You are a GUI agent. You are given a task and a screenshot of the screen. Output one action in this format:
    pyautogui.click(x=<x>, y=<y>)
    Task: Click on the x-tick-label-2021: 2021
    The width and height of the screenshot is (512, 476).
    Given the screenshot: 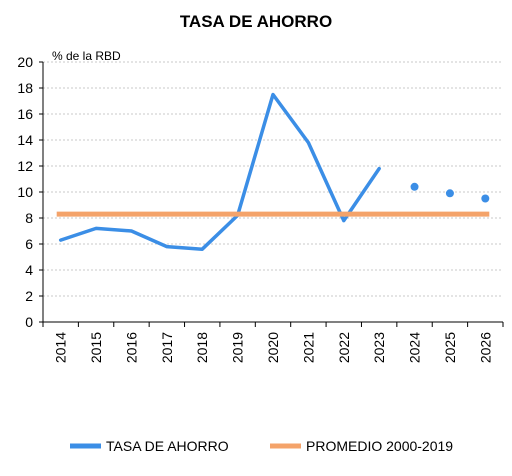 What is the action you would take?
    pyautogui.click(x=308, y=347)
    